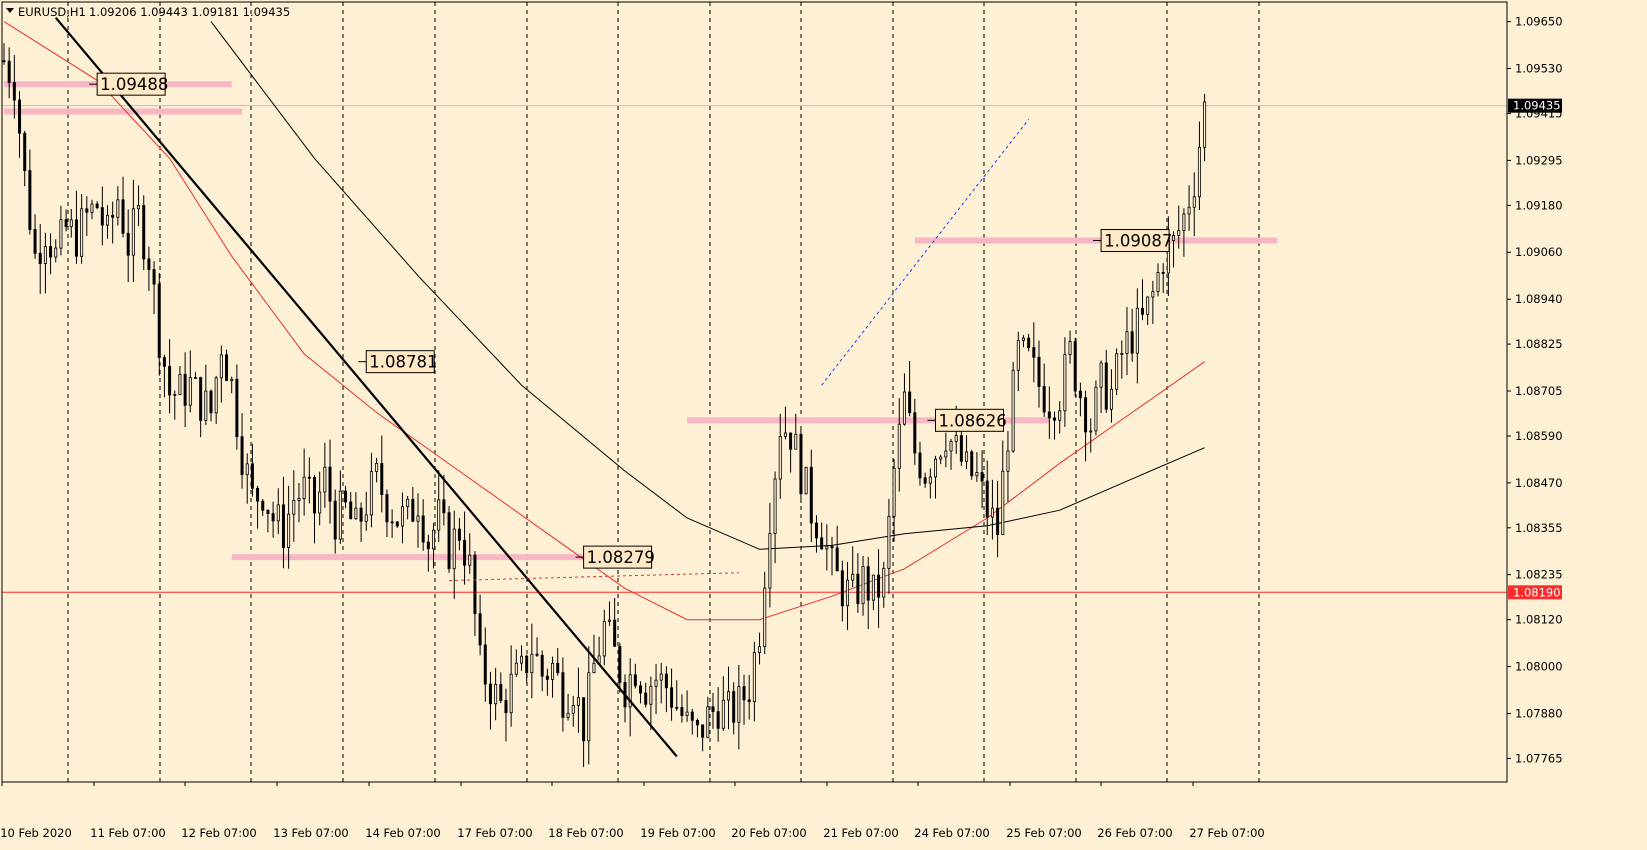  What do you see at coordinates (134, 84) in the screenshot?
I see `price-label-text: 1.09488` at bounding box center [134, 84].